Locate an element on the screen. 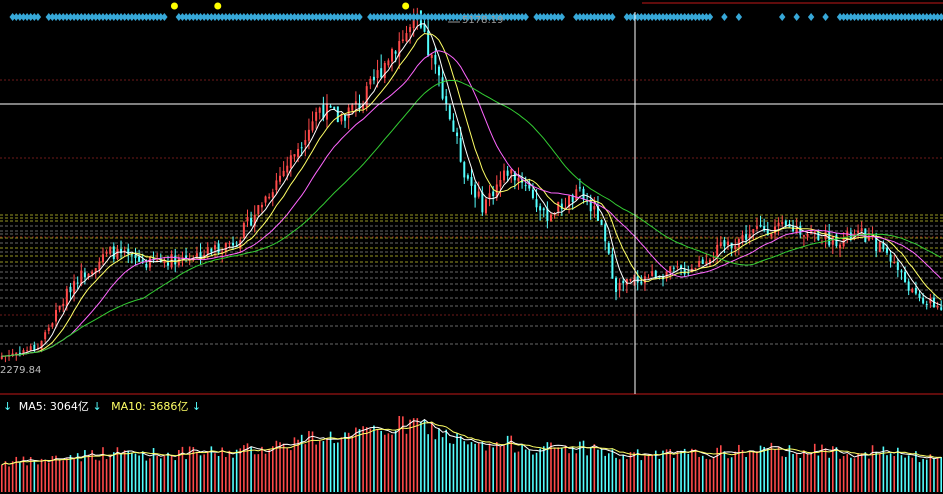 The height and width of the screenshot is (494, 943). volume-ma10-line is located at coordinates (471, 443).